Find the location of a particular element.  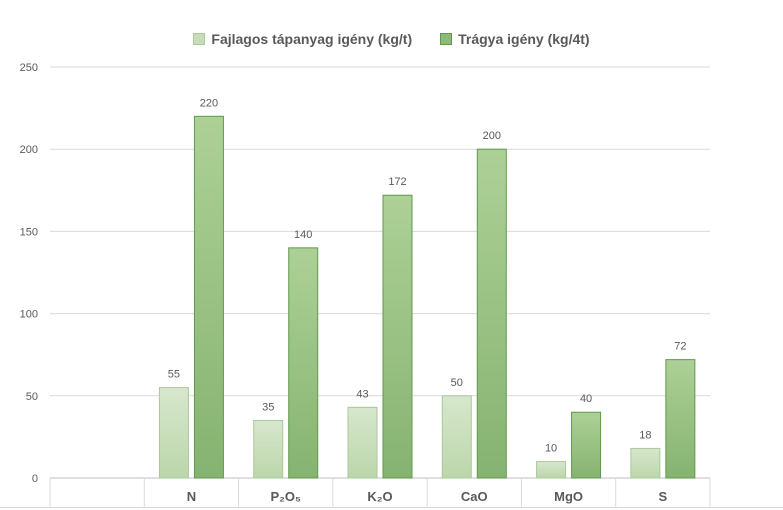

data-label-2-5: 40 is located at coordinates (586, 399).